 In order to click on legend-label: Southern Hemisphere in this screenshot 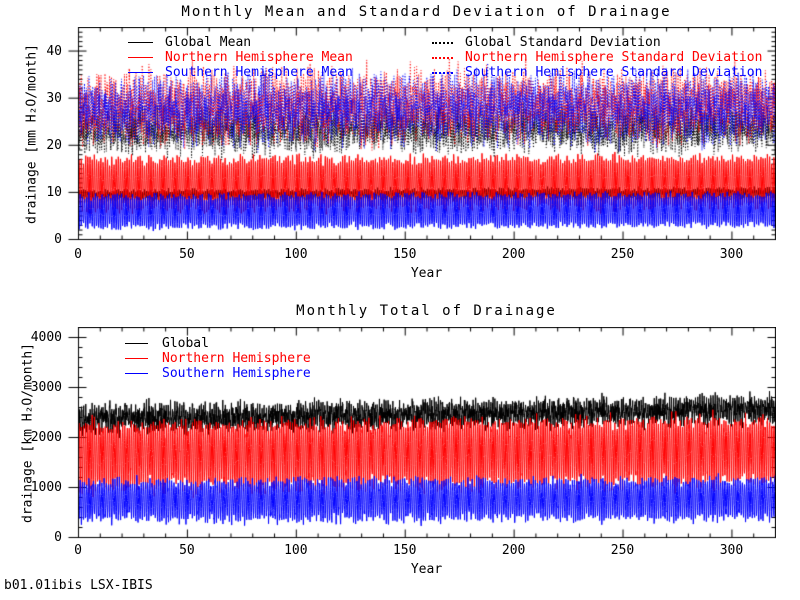, I will do `click(236, 373)`.